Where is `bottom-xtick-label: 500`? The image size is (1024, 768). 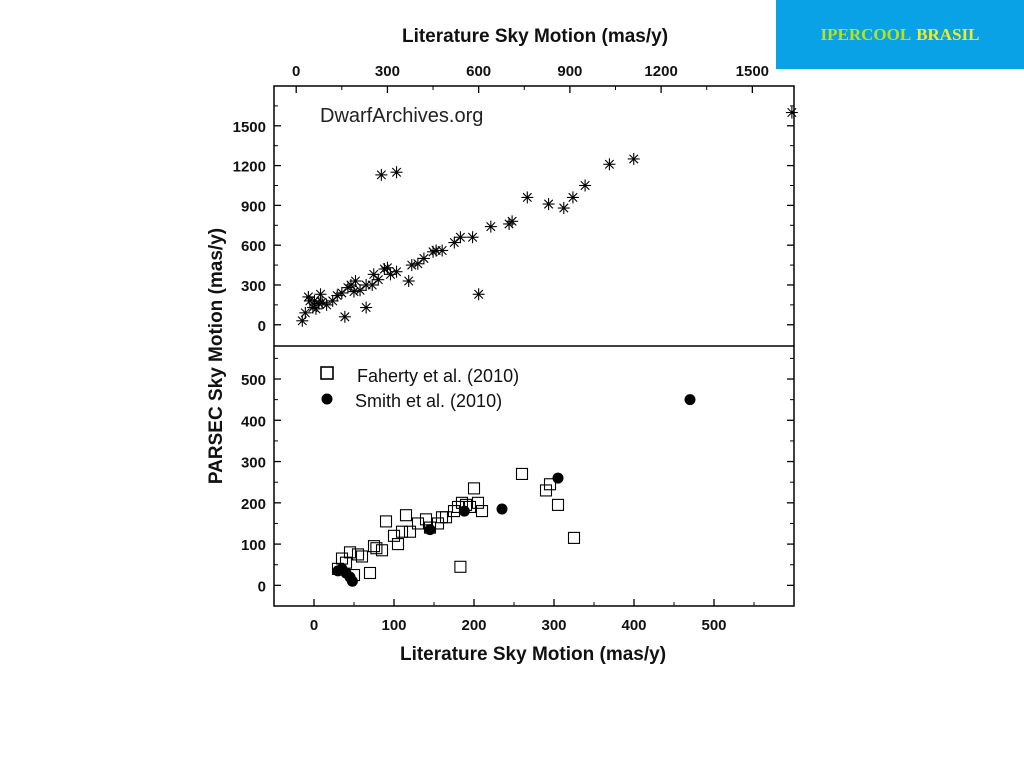 bottom-xtick-label: 500 is located at coordinates (713, 625).